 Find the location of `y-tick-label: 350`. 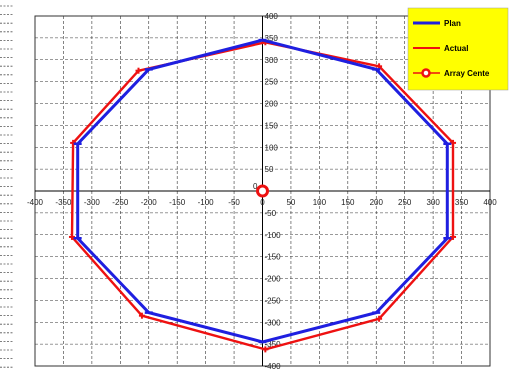

y-tick-label: 350 is located at coordinates (272, 38).